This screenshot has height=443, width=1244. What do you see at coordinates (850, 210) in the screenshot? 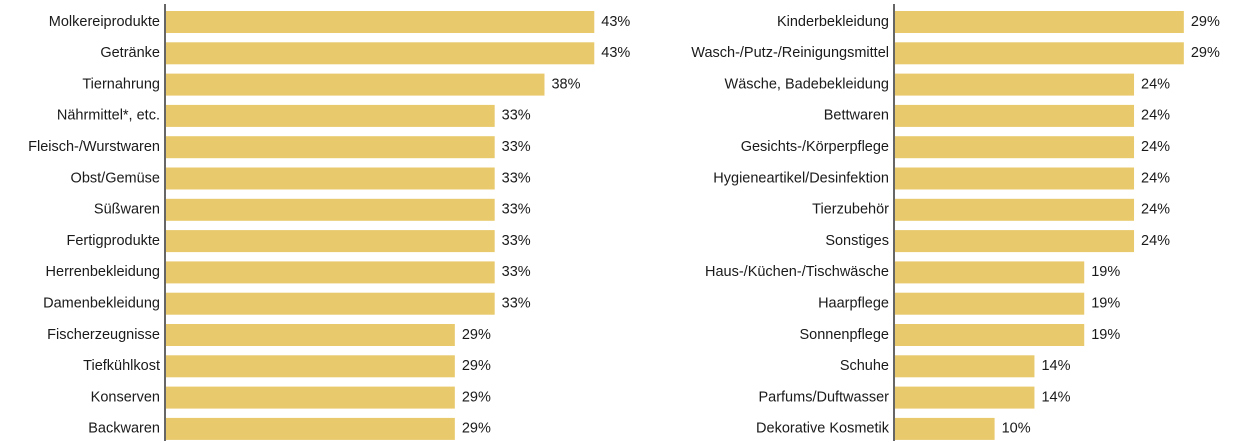
I see `category-label: Tierzubehör` at bounding box center [850, 210].